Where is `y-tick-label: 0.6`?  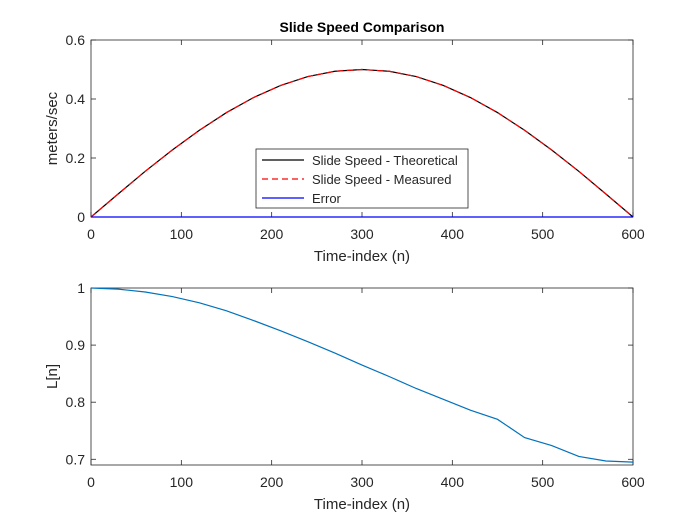
y-tick-label: 0.6 is located at coordinates (76, 40).